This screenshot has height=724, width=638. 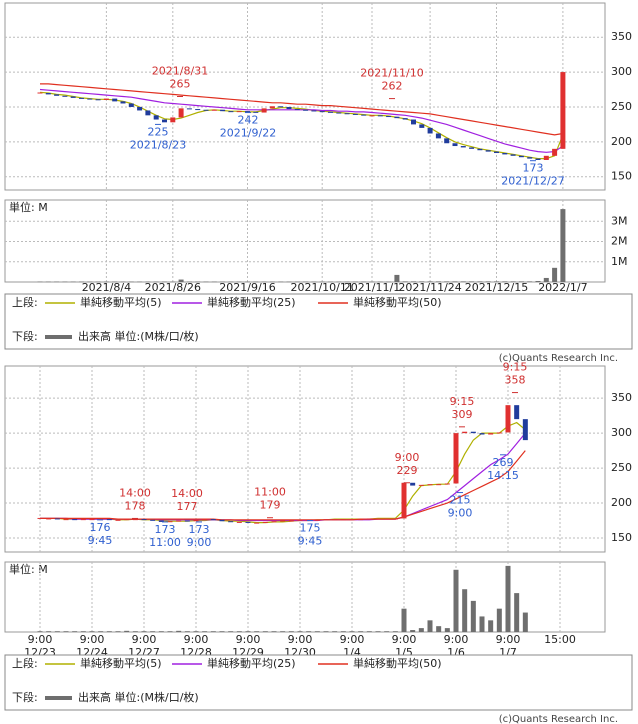 What do you see at coordinates (619, 261) in the screenshot?
I see `y-tick-label: 1M` at bounding box center [619, 261].